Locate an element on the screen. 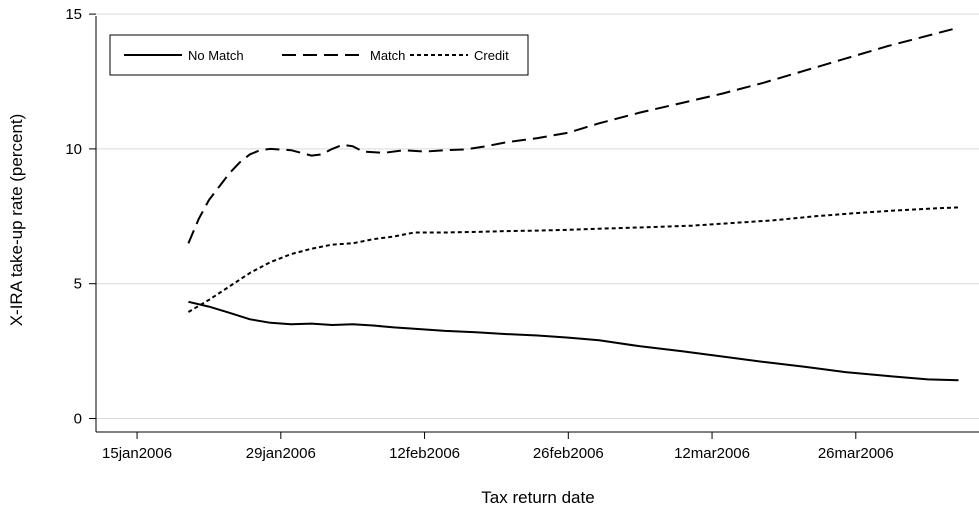 Image resolution: width=979 pixels, height=512 pixels. y-axis-title: X-IRA take-up rate (percent) is located at coordinates (16, 220).